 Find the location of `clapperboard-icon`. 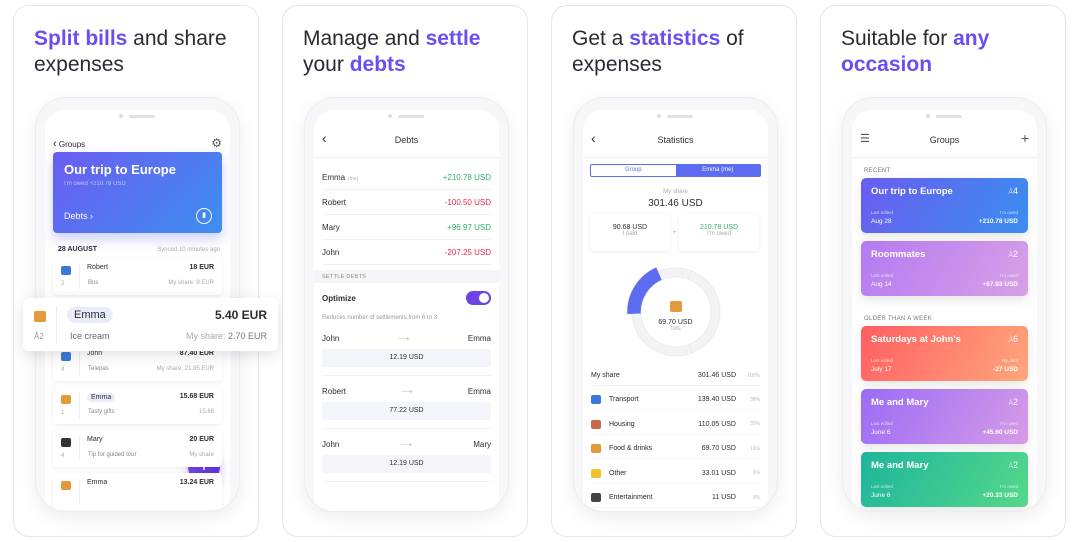

clapperboard-icon is located at coordinates (596, 497).